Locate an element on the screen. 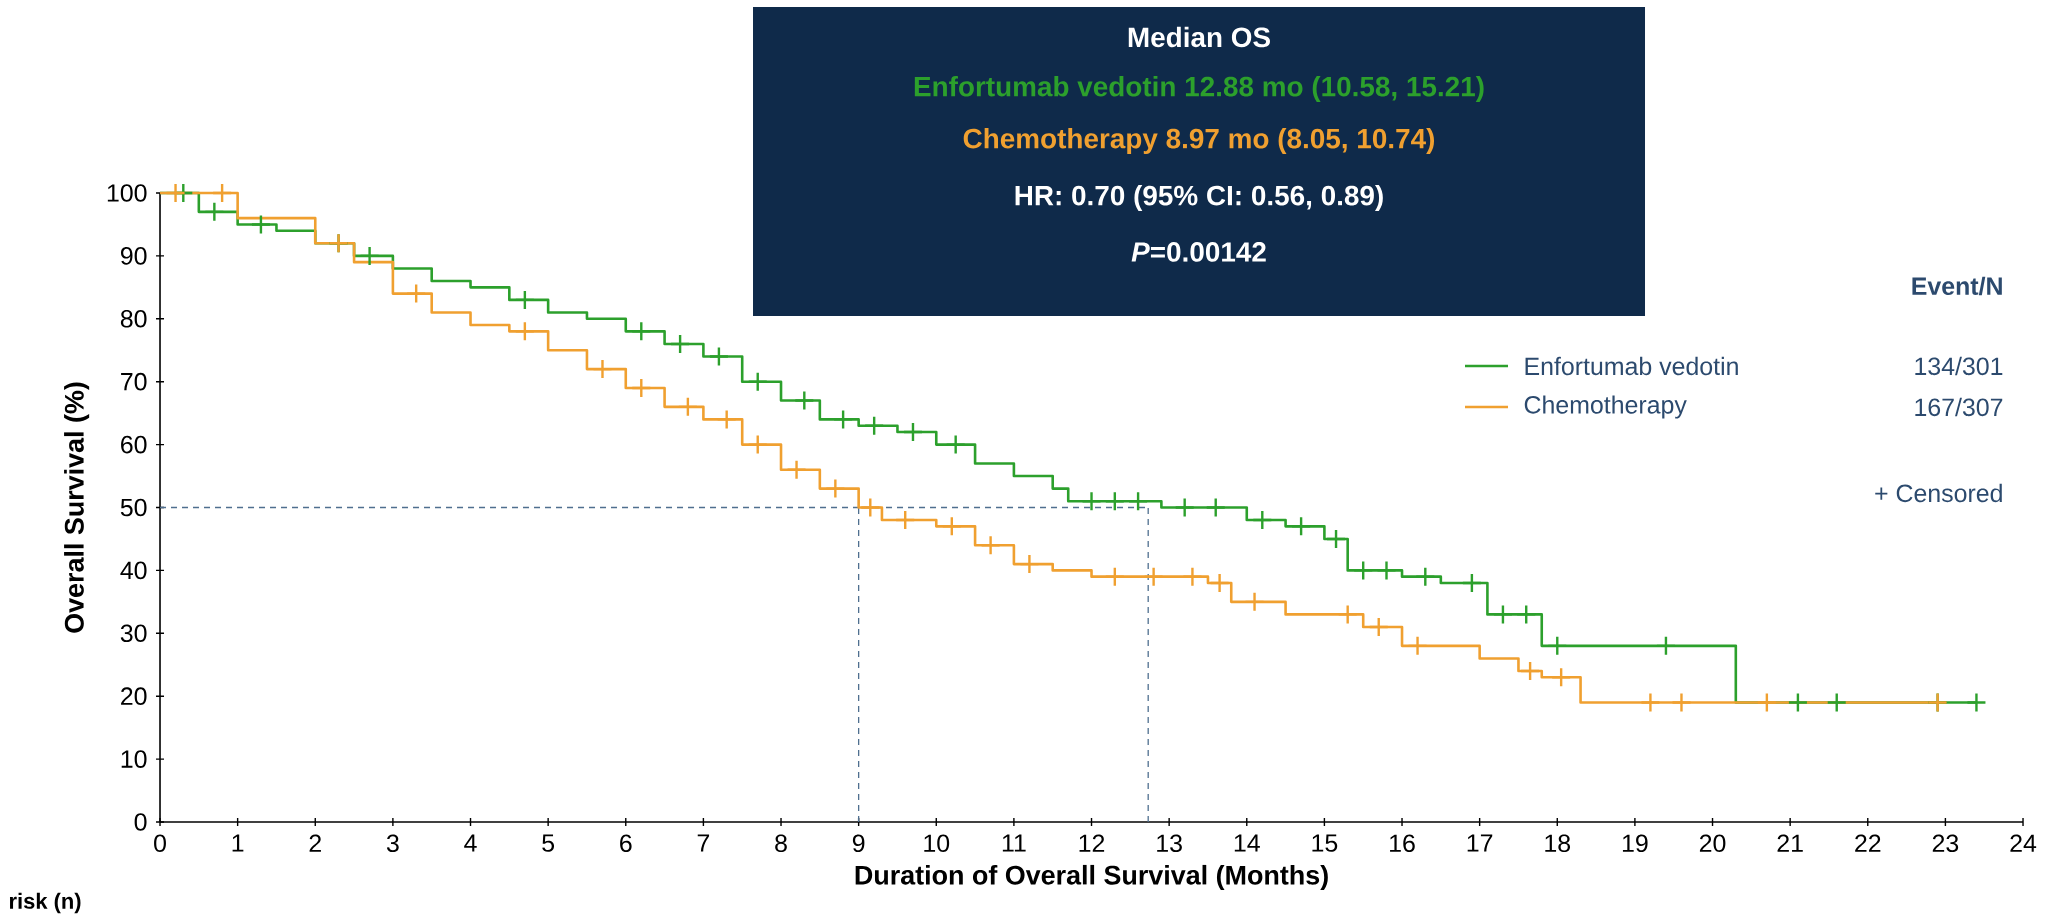  text: risk (n) is located at coordinates (45, 903).